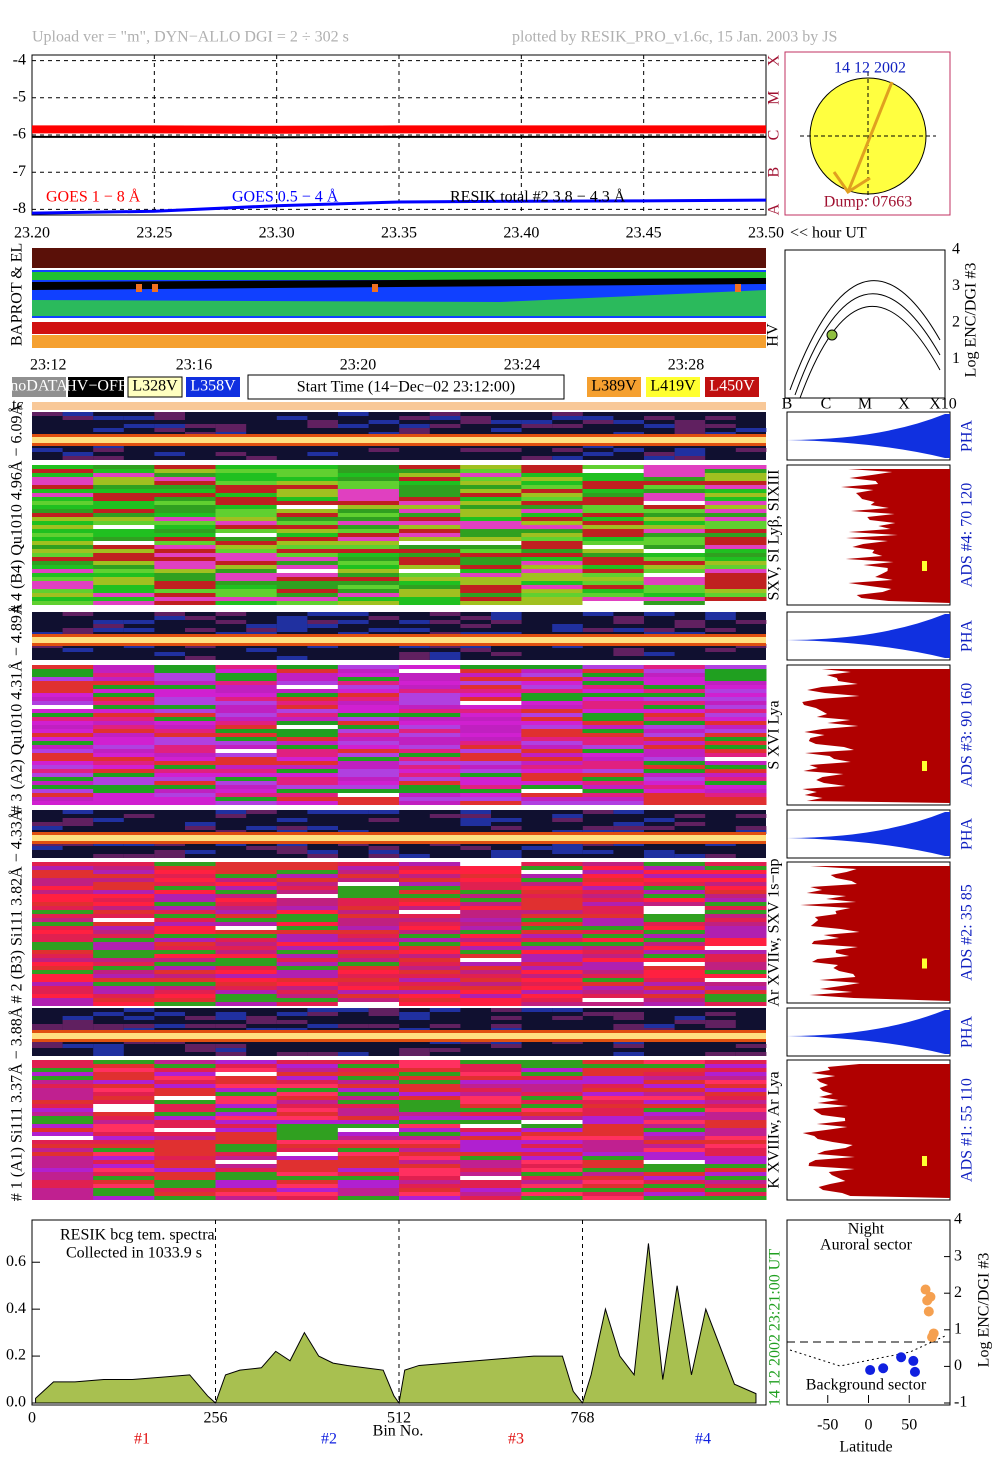  What do you see at coordinates (614, 387) in the screenshot?
I see `legend-box` at bounding box center [614, 387].